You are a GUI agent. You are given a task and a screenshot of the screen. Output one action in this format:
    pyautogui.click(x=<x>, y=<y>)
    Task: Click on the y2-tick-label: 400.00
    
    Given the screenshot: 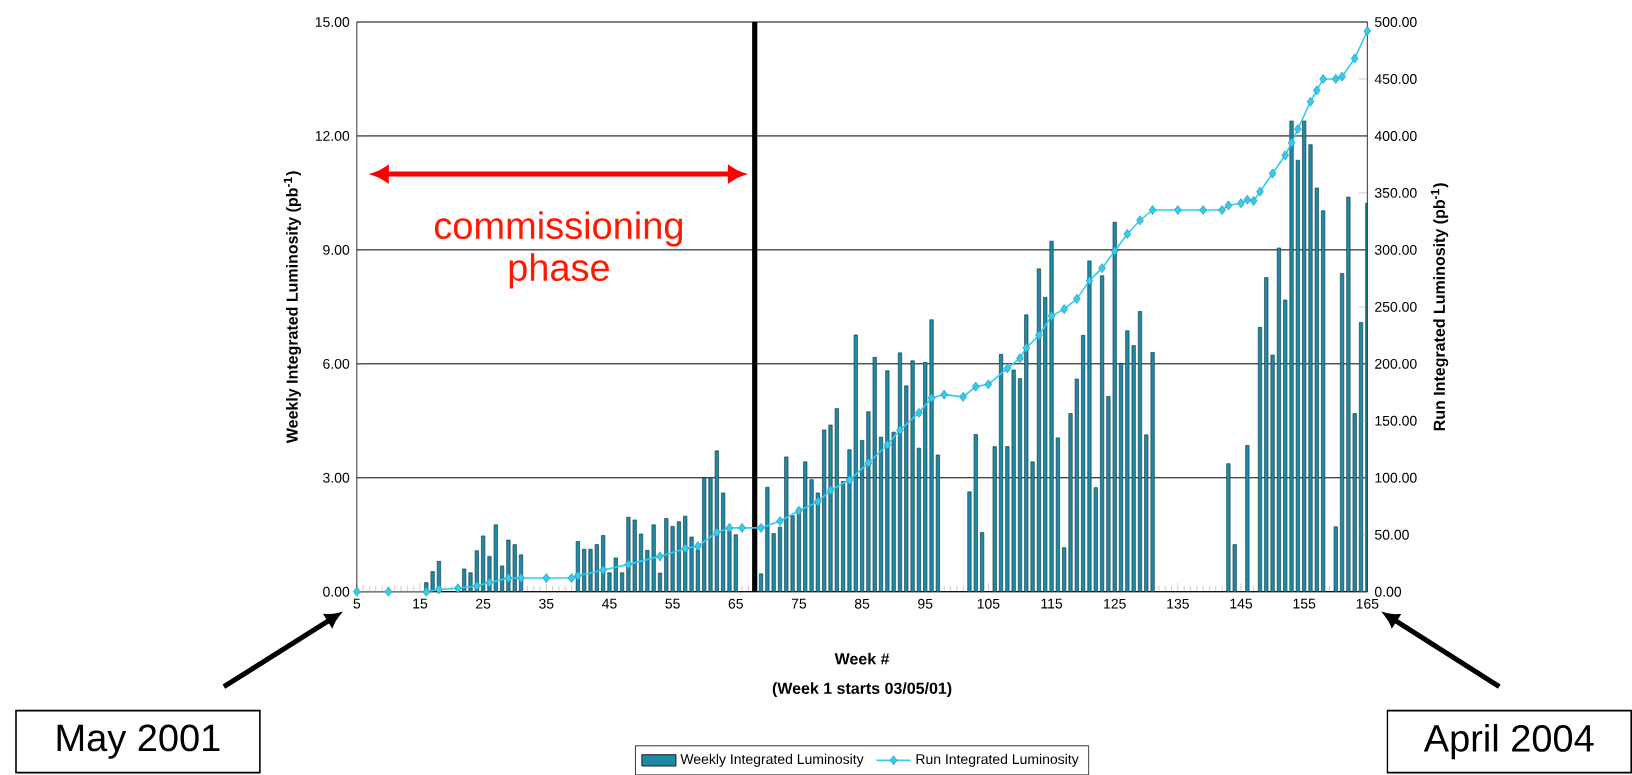 What is the action you would take?
    pyautogui.click(x=1395, y=135)
    